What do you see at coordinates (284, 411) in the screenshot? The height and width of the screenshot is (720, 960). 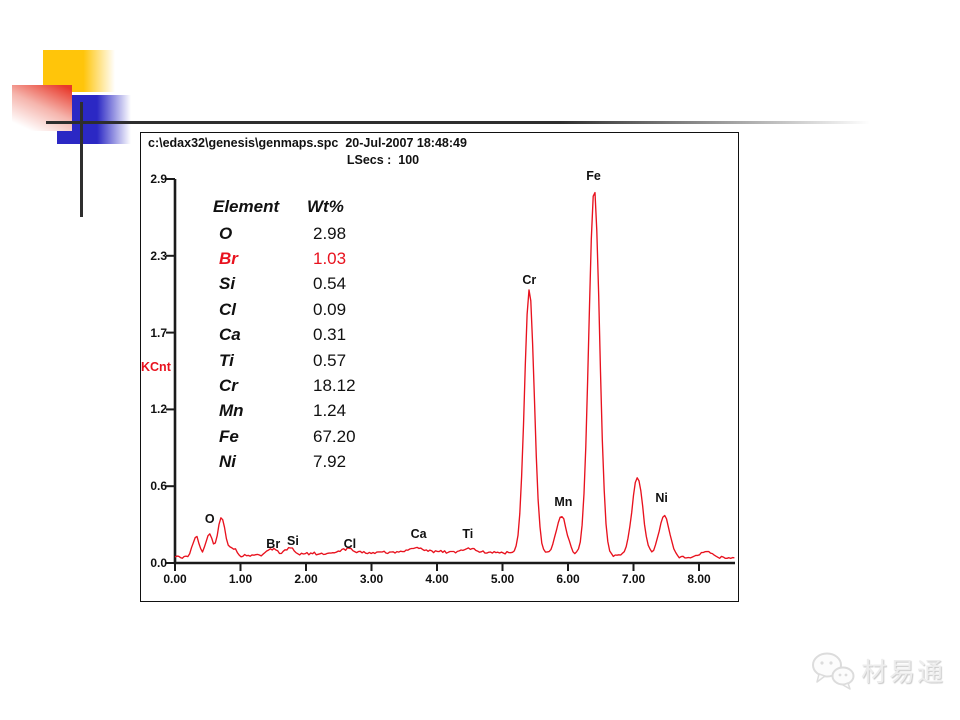 I see `element-table-row: Mn 1.24` at bounding box center [284, 411].